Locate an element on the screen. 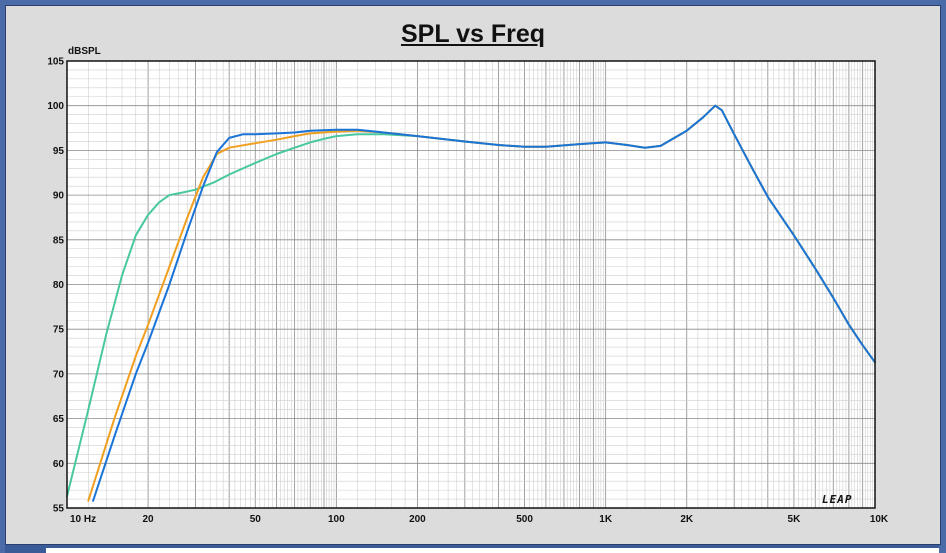 The height and width of the screenshot is (553, 946). x-tick-label: 10K is located at coordinates (879, 519).